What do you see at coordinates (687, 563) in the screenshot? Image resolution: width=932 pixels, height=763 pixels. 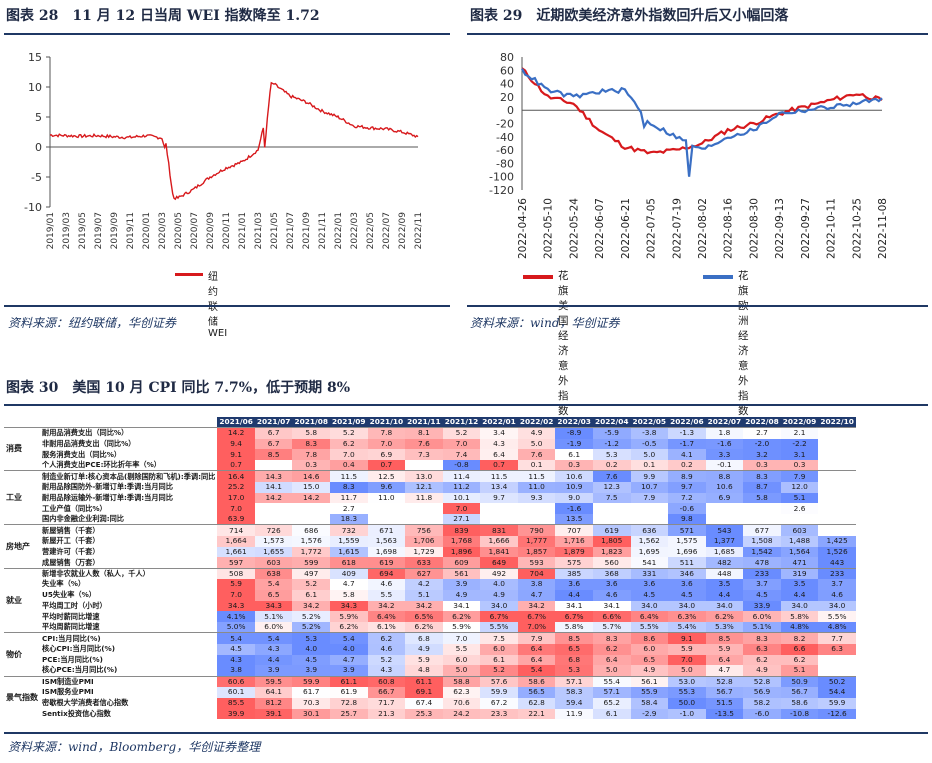 I see `table-cell: 511` at bounding box center [687, 563].